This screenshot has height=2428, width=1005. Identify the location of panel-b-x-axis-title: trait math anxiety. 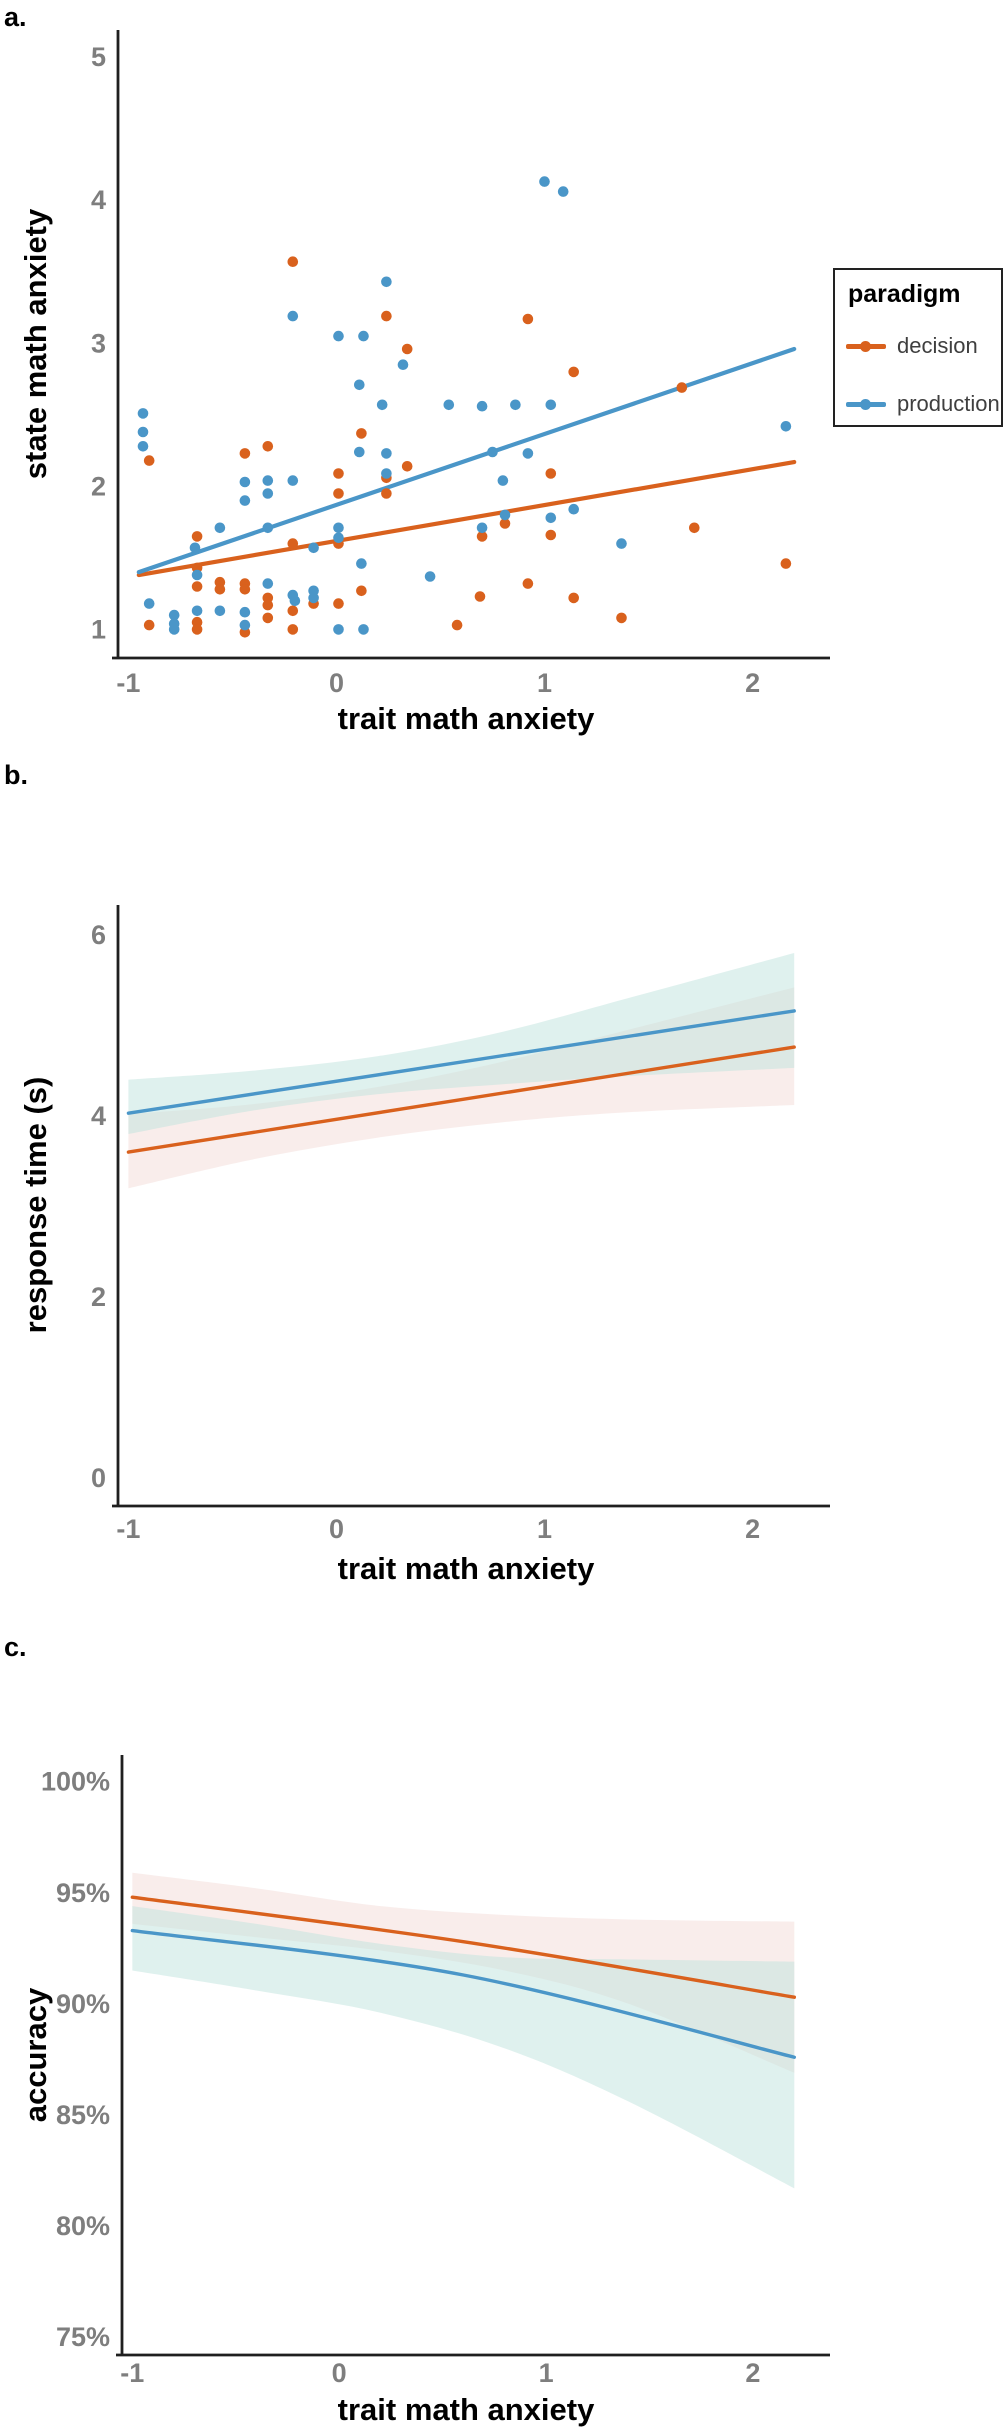
(466, 1568).